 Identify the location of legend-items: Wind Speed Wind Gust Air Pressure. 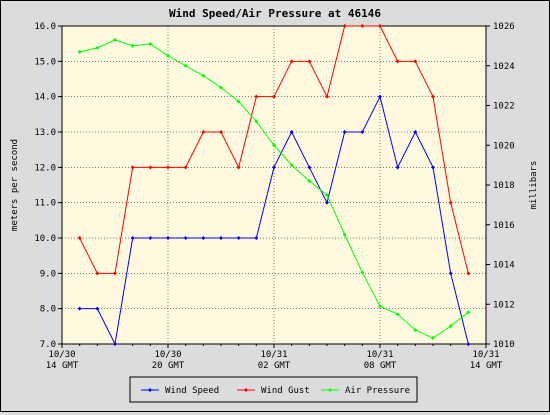
(275, 391).